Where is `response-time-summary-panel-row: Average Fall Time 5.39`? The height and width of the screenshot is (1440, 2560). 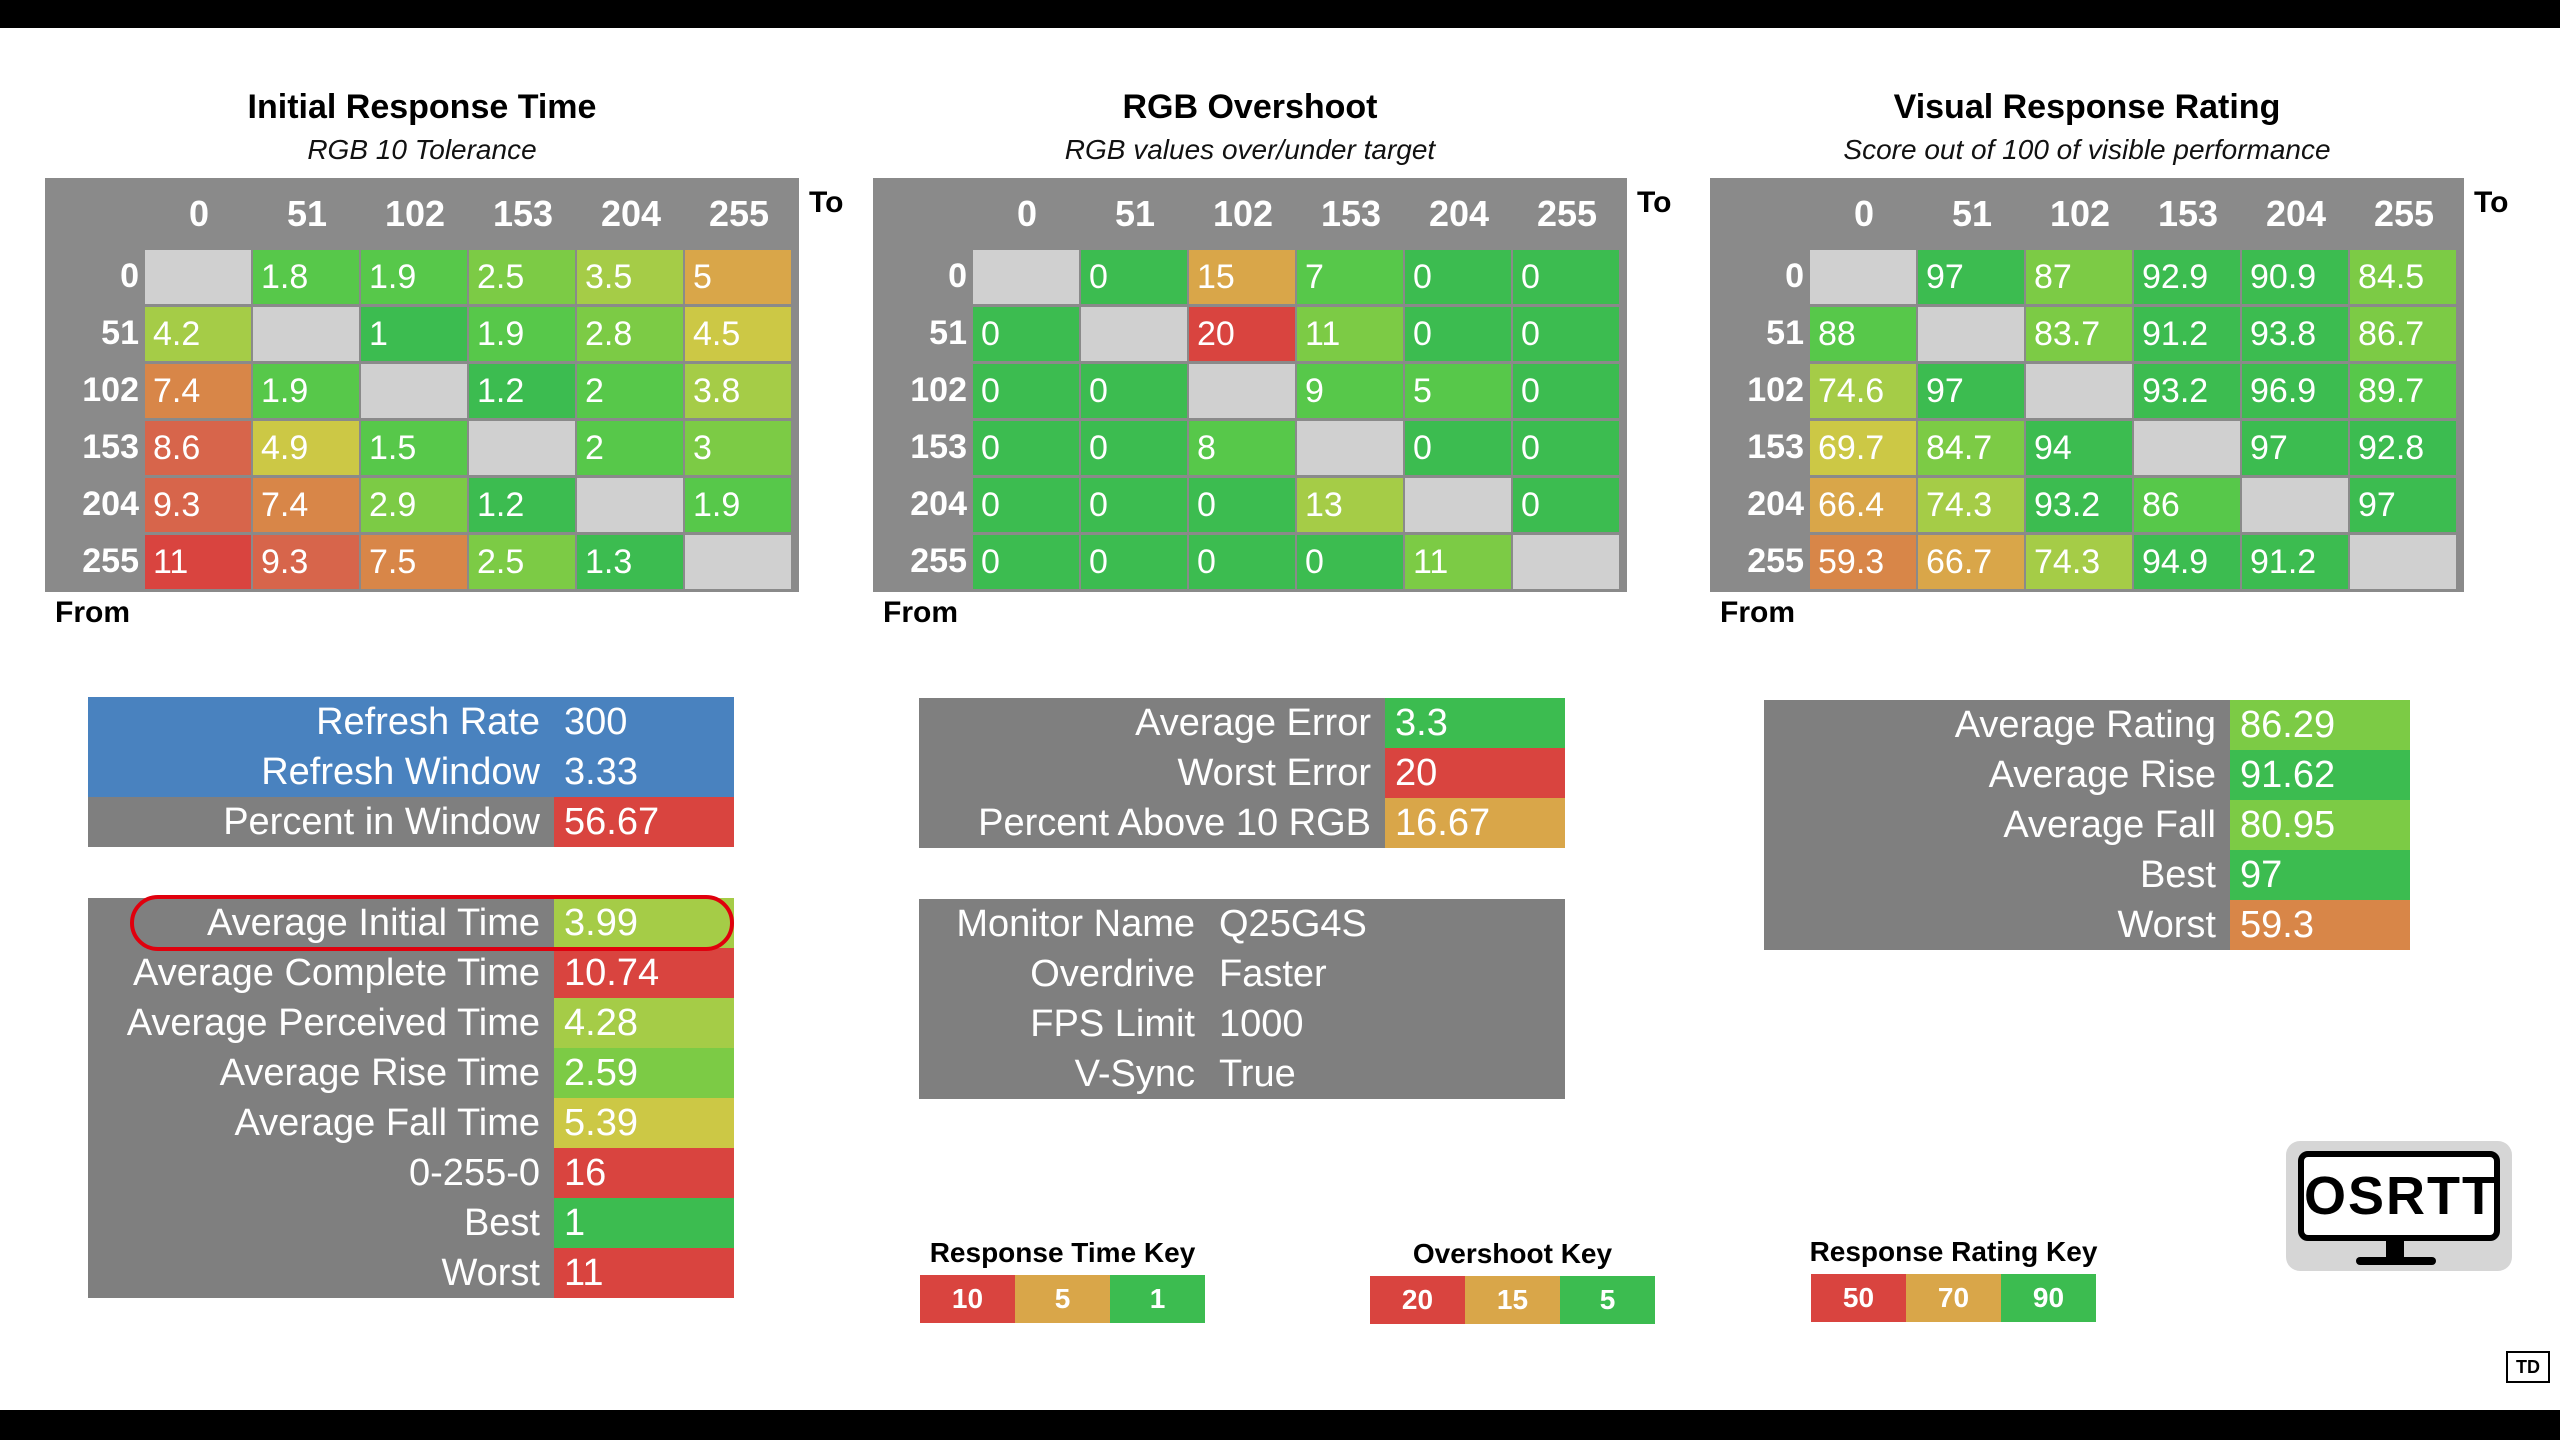 response-time-summary-panel-row: Average Fall Time 5.39 is located at coordinates (411, 1123).